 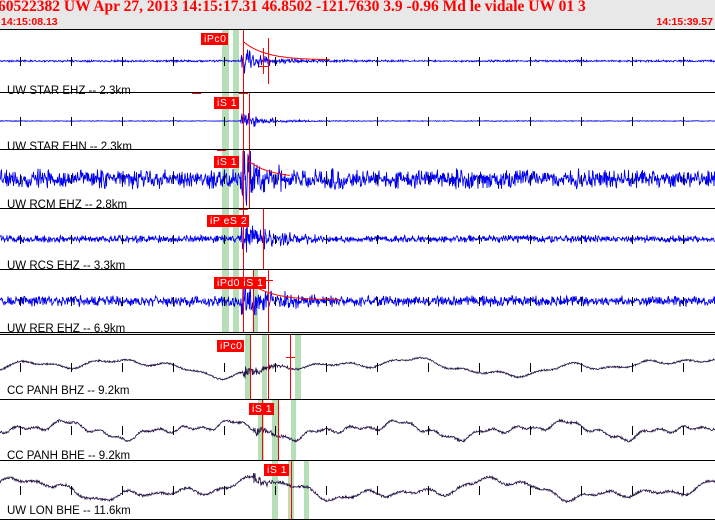 What do you see at coordinates (67, 205) in the screenshot?
I see `channel-label: UW RCM EHZ -- 2.8km` at bounding box center [67, 205].